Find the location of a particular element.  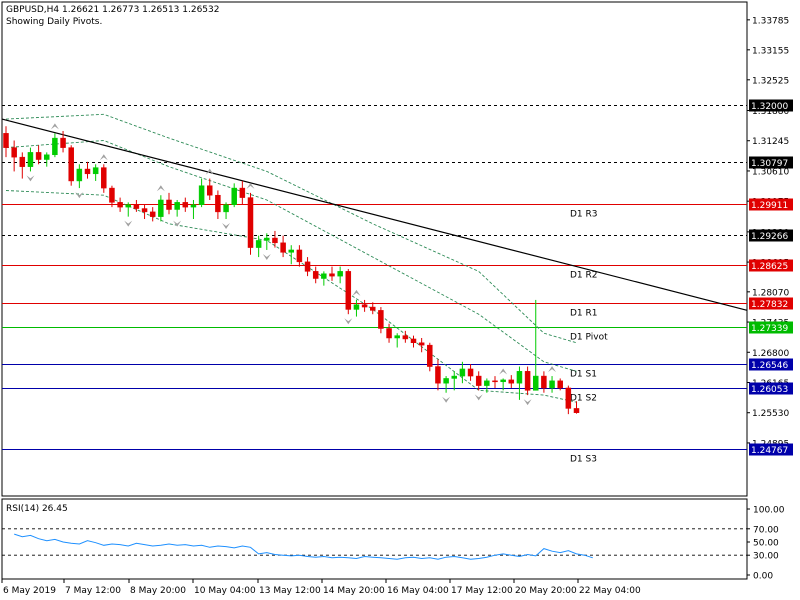

price-tick-label-3: 1.31880 is located at coordinates (770, 112).